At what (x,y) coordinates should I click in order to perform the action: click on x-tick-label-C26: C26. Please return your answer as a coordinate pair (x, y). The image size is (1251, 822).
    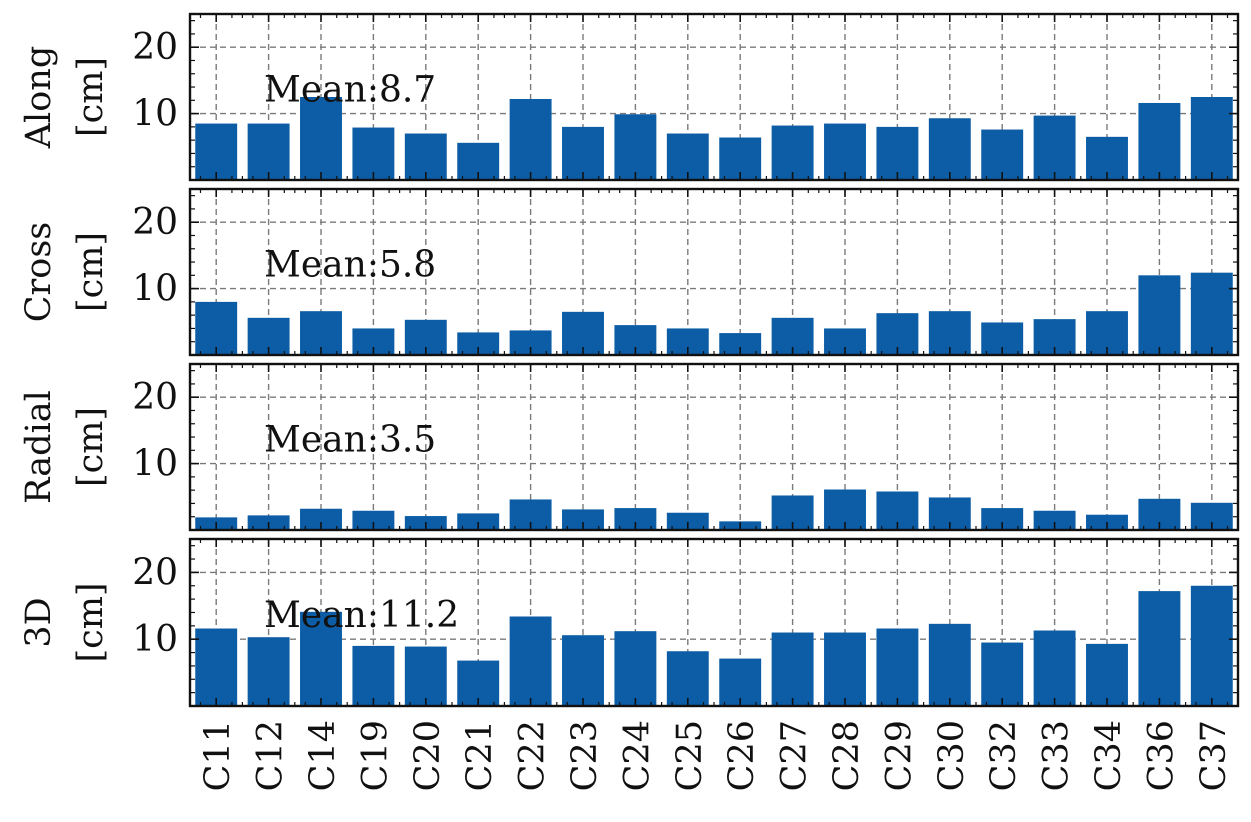
    Looking at the image, I should click on (742, 755).